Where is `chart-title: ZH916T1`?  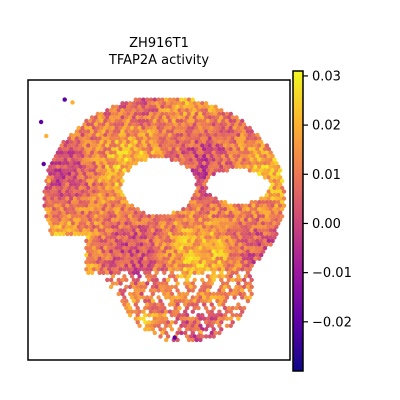 chart-title: ZH916T1 is located at coordinates (159, 43).